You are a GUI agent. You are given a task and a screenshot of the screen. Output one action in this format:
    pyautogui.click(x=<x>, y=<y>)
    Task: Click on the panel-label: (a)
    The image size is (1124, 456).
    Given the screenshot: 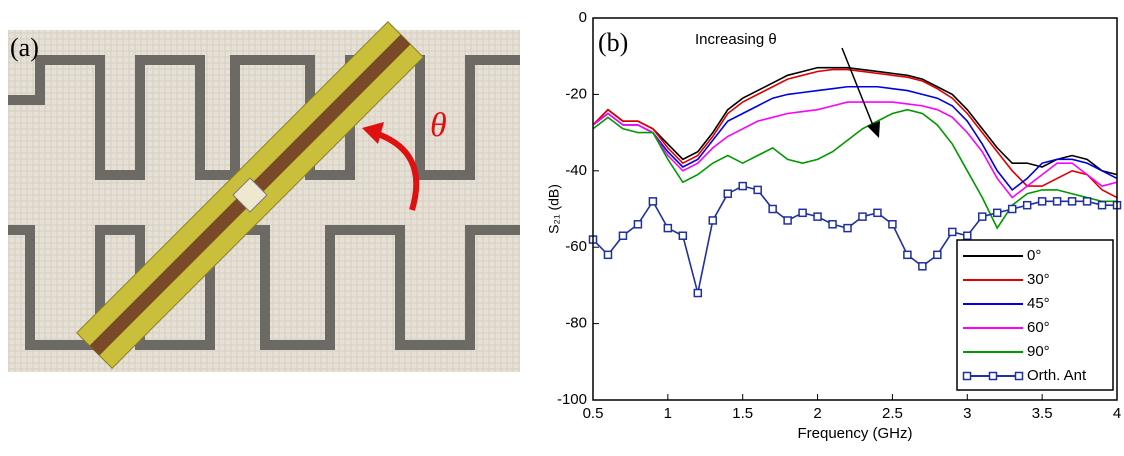 What is the action you would take?
    pyautogui.click(x=24, y=47)
    